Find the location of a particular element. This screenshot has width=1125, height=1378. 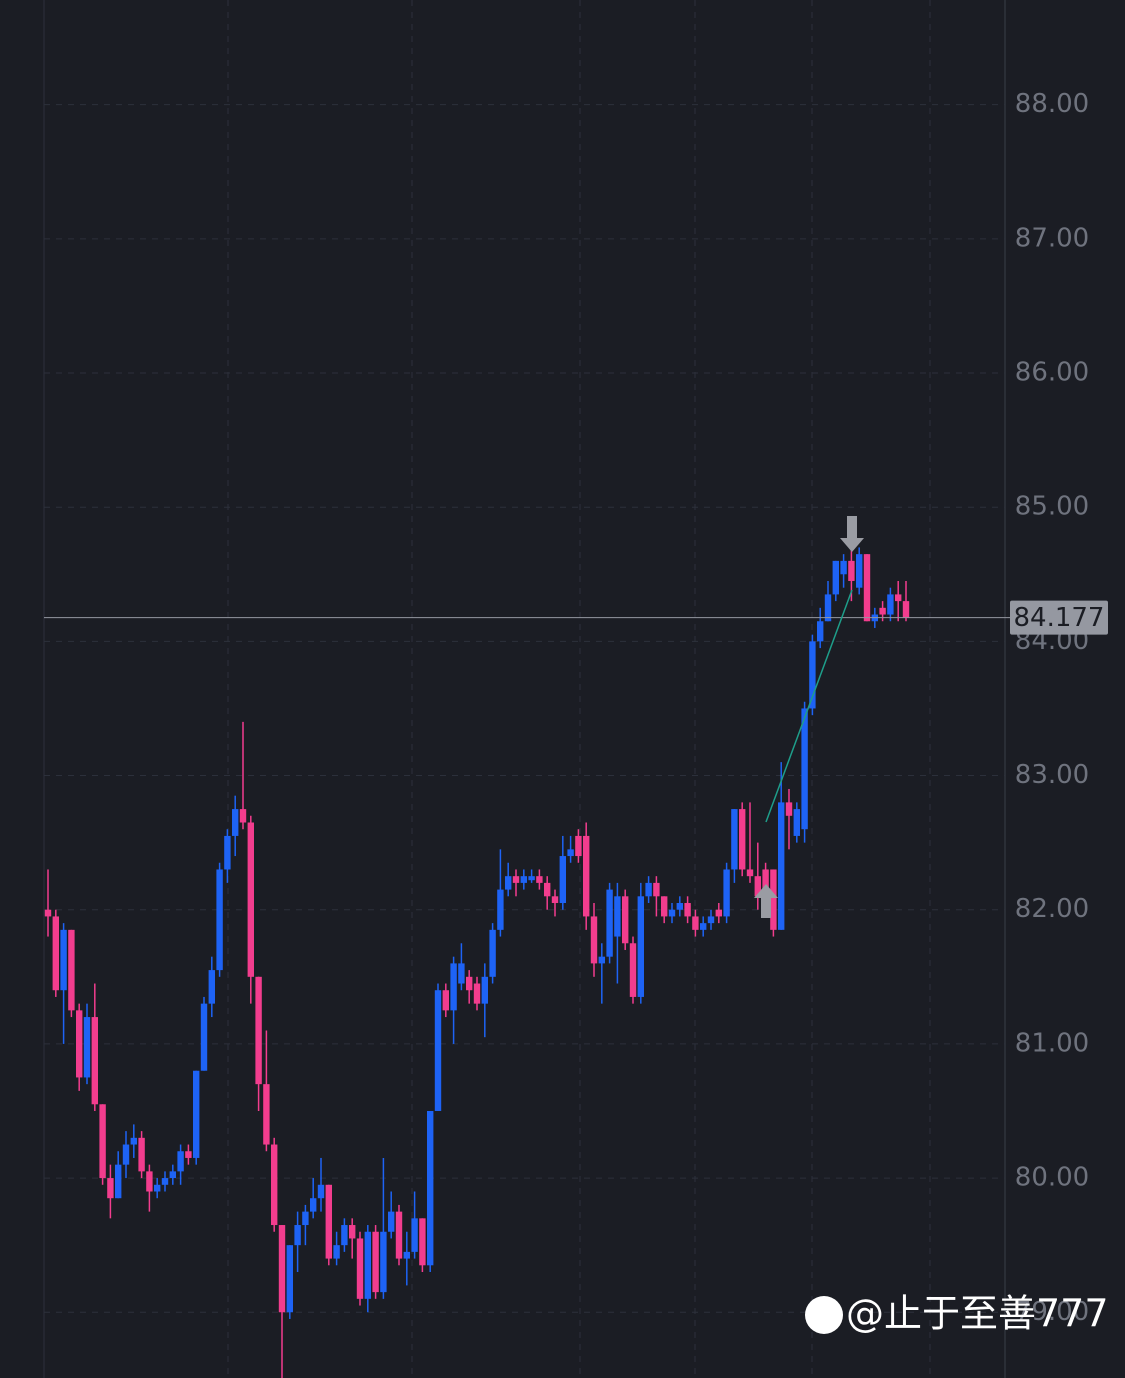

y-tick-label: 85.00 is located at coordinates (1052, 507).